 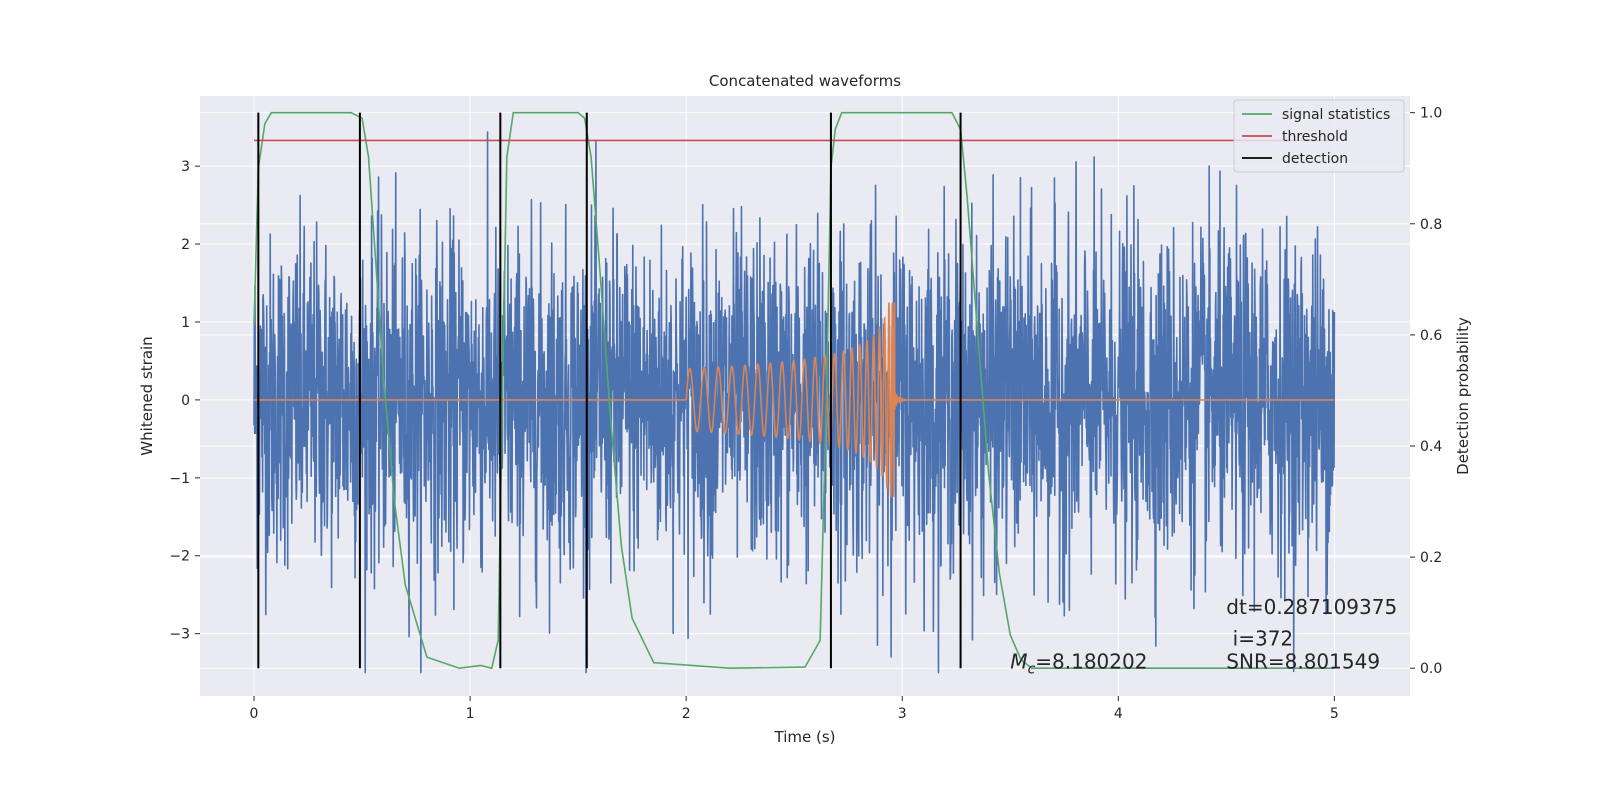 What do you see at coordinates (1303, 662) in the screenshot?
I see `annotation-snr: SNR=8.801549` at bounding box center [1303, 662].